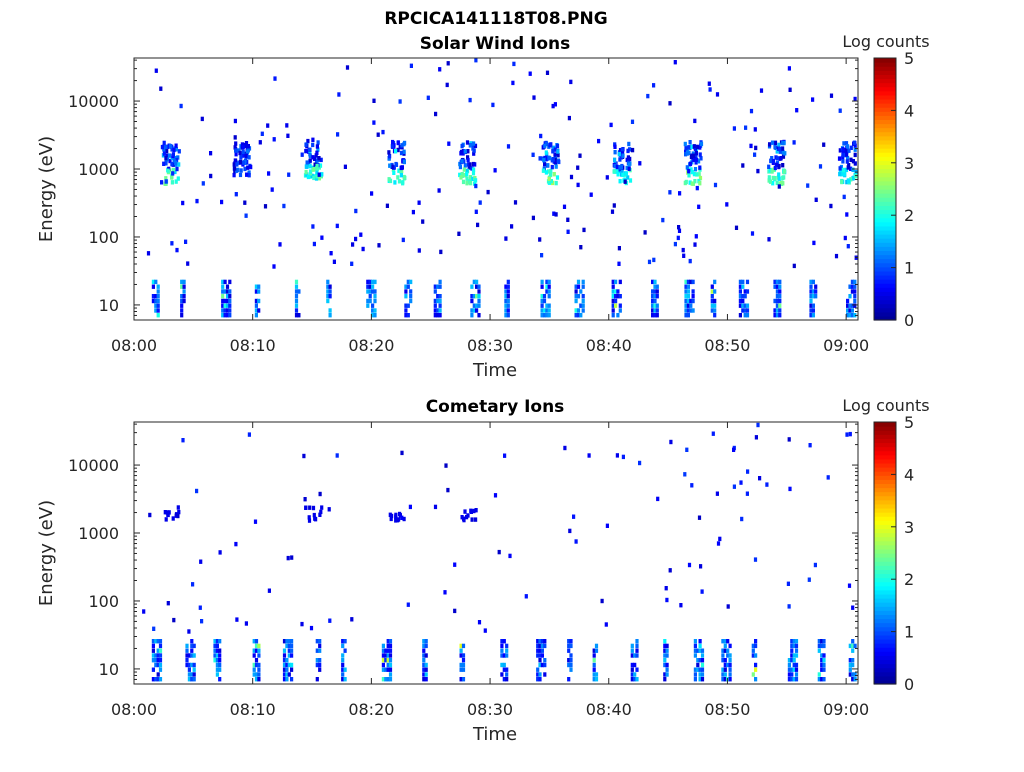 The width and height of the screenshot is (1024, 772). I want to click on colorbar-tick-label: 0, so click(909, 320).